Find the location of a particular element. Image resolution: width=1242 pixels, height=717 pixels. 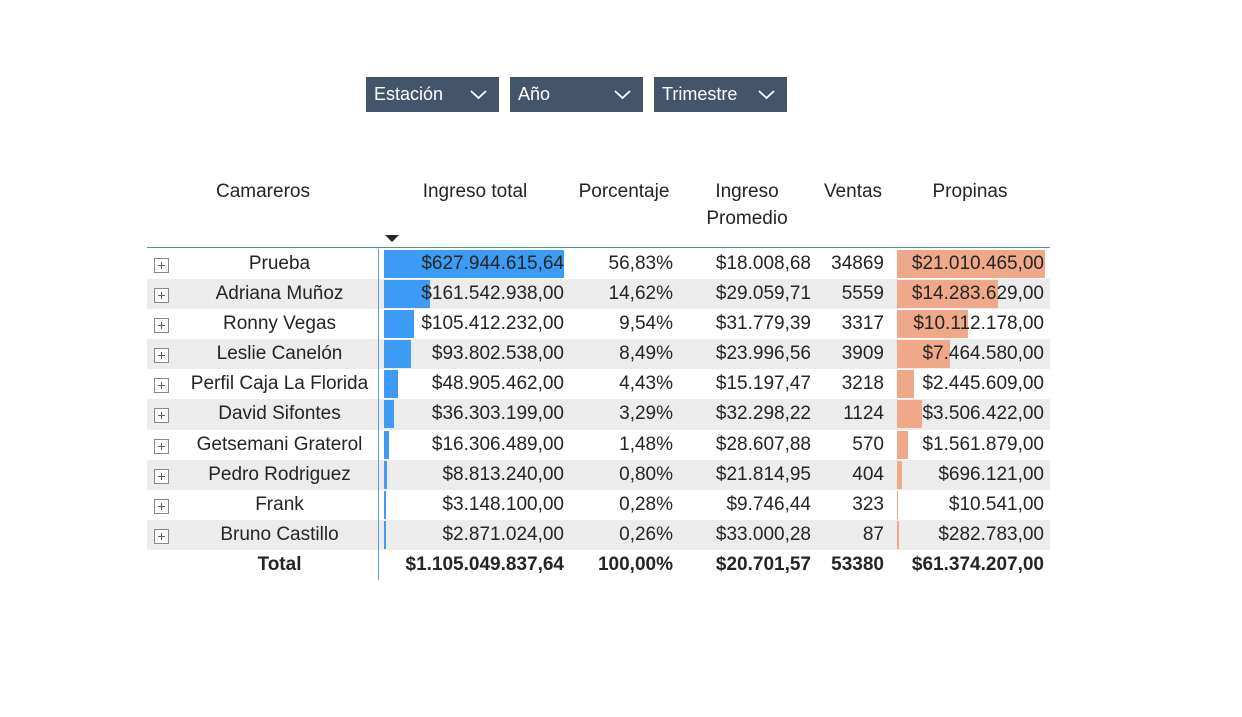

camarero-name: Perfil Caja La Florida is located at coordinates (279, 384).